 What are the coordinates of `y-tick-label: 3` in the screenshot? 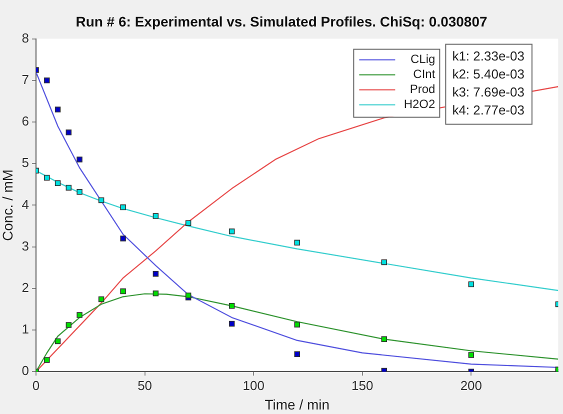 It's located at (26, 246).